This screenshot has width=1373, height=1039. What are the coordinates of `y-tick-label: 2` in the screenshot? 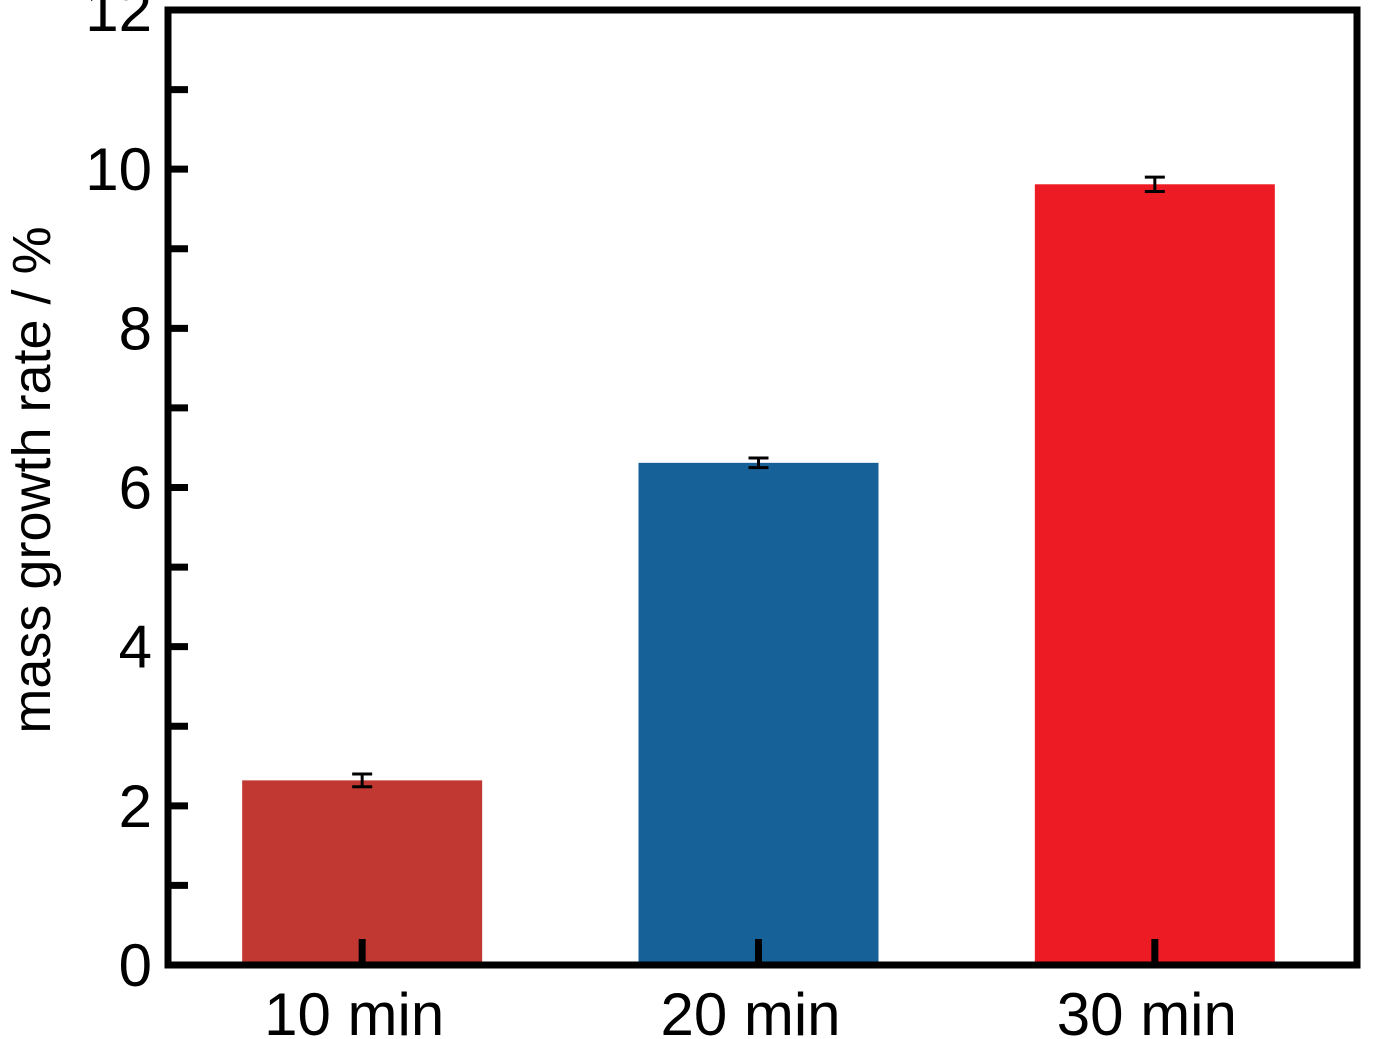 It's located at (135, 806).